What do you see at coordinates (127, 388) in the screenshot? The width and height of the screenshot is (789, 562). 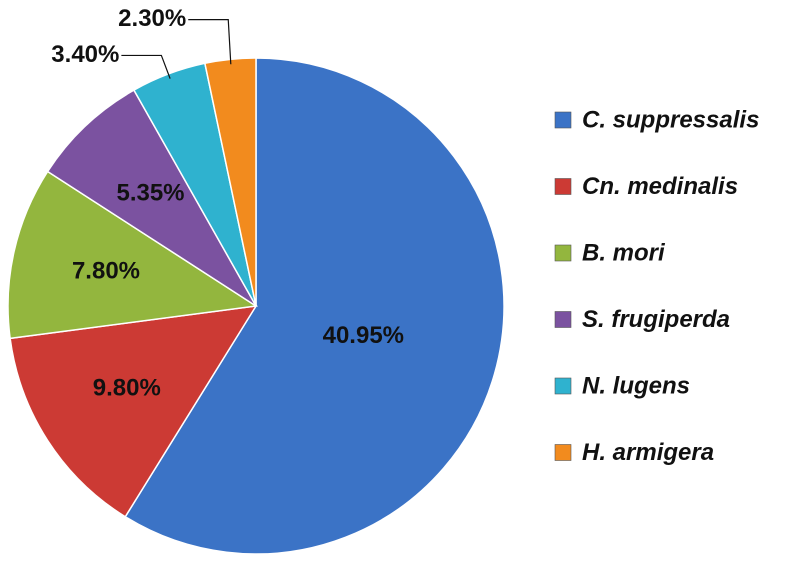 I see `value-label: 9.80%` at bounding box center [127, 388].